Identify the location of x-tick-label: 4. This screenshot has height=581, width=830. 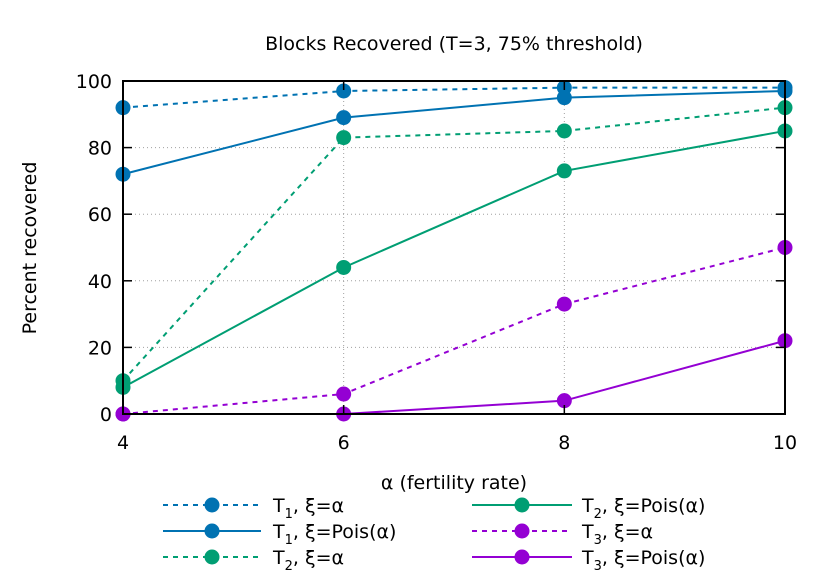
(123, 443).